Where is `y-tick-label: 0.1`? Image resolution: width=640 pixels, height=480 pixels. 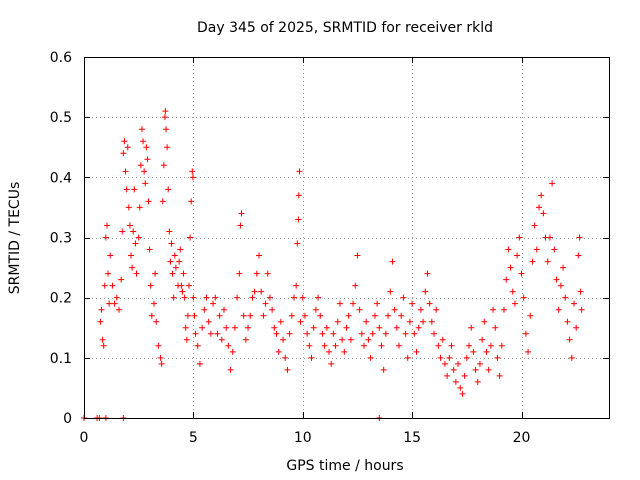
y-tick-label: 0.1 is located at coordinates (61, 359).